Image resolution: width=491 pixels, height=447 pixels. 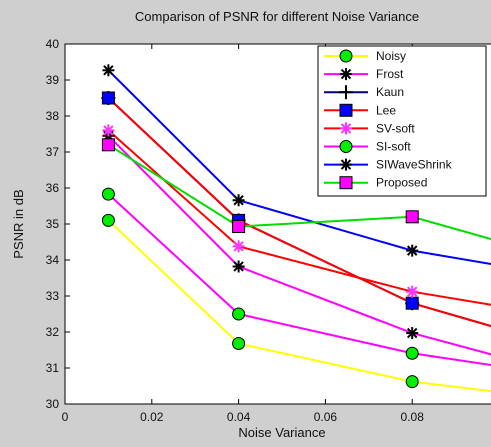 I want to click on x-tick-label: 0.04, so click(x=239, y=417).